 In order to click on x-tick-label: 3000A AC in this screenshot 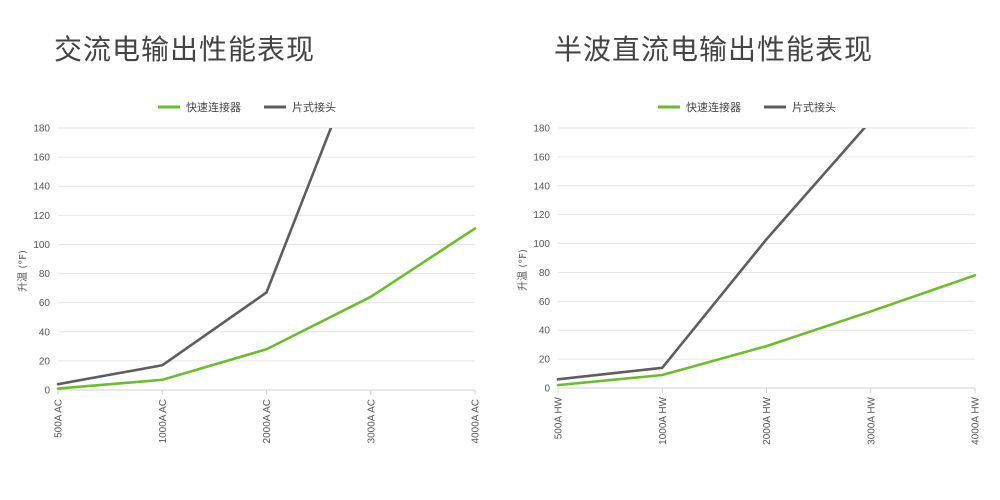, I will do `click(371, 421)`.